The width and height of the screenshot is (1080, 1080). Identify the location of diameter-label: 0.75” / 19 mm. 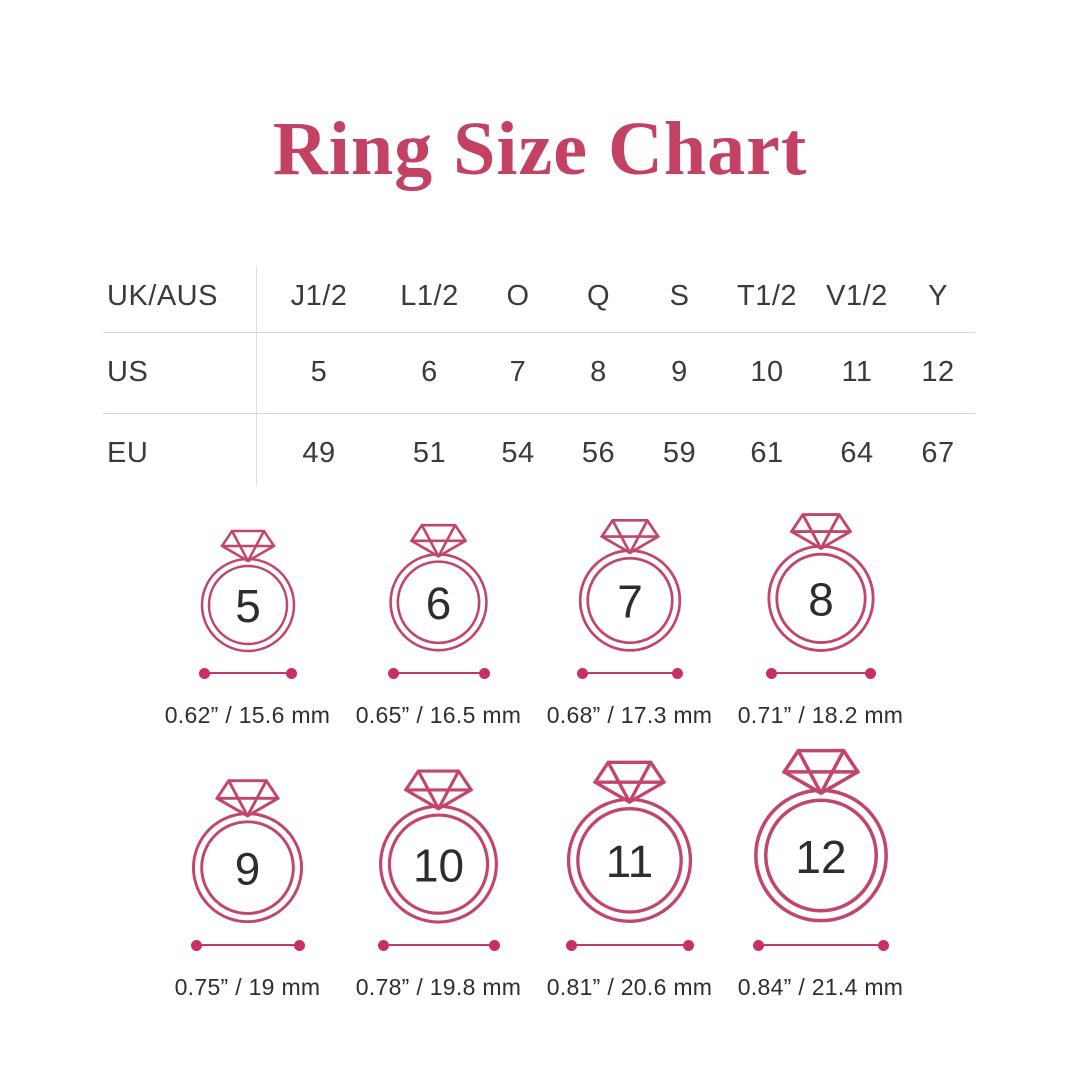
(247, 986).